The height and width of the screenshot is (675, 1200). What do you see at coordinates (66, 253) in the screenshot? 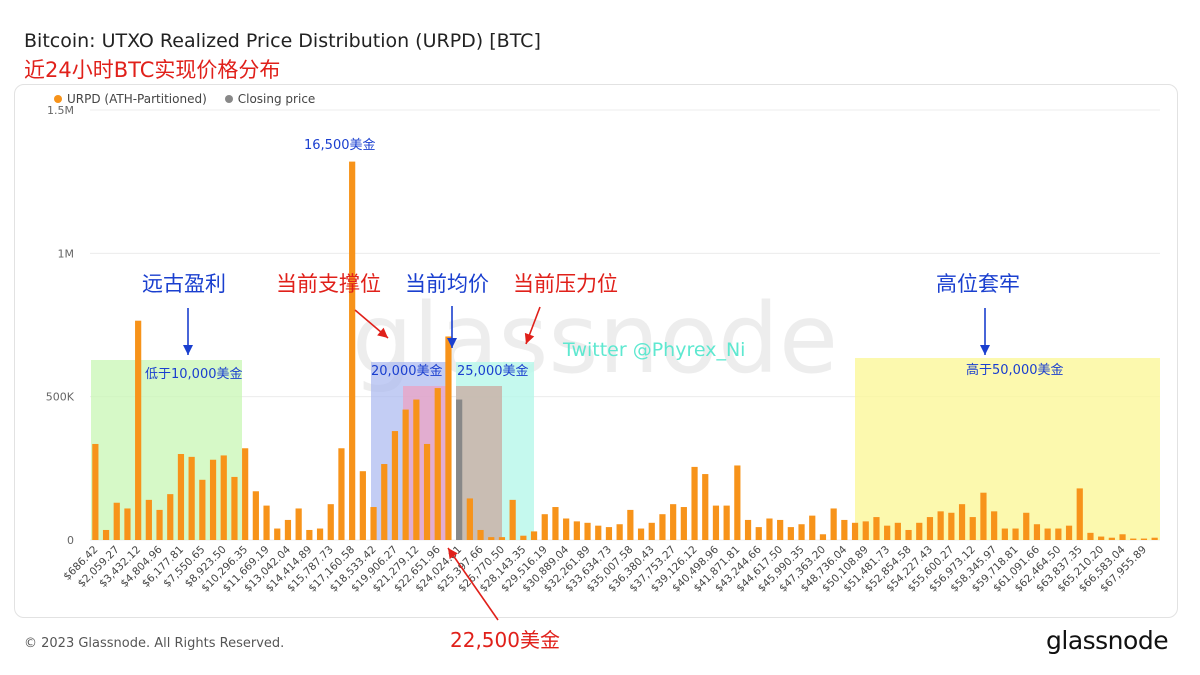
I see `y-tick-label: 1M` at bounding box center [66, 253].